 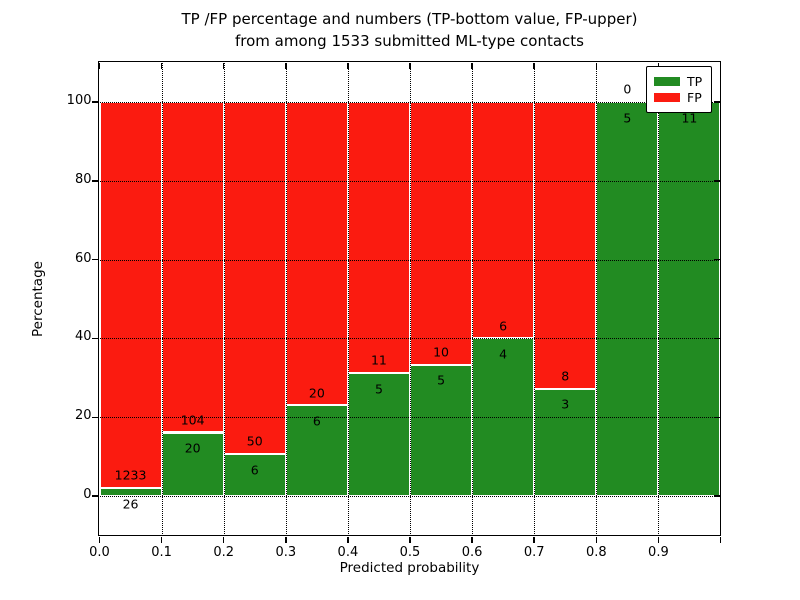 What do you see at coordinates (83, 258) in the screenshot?
I see `y-tick-label: 60` at bounding box center [83, 258].